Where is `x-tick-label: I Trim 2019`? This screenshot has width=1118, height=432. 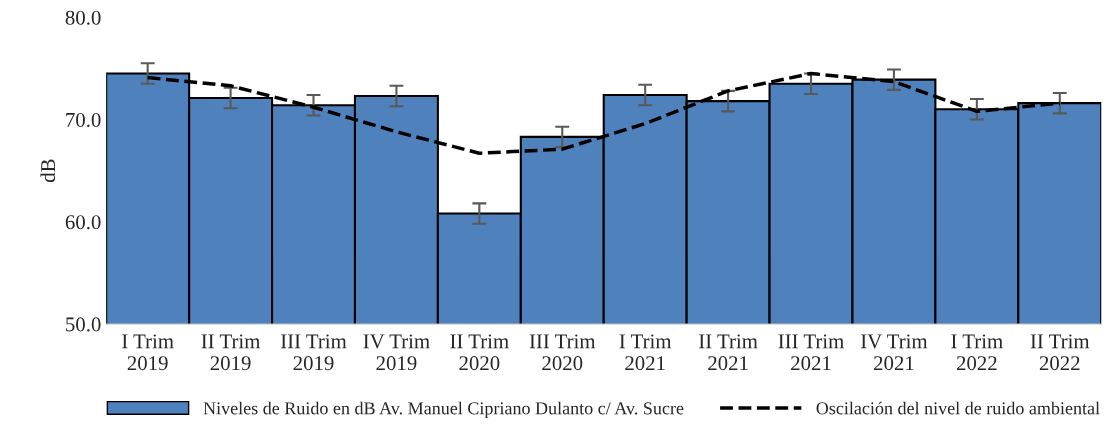 x-tick-label: I Trim 2019 is located at coordinates (148, 352).